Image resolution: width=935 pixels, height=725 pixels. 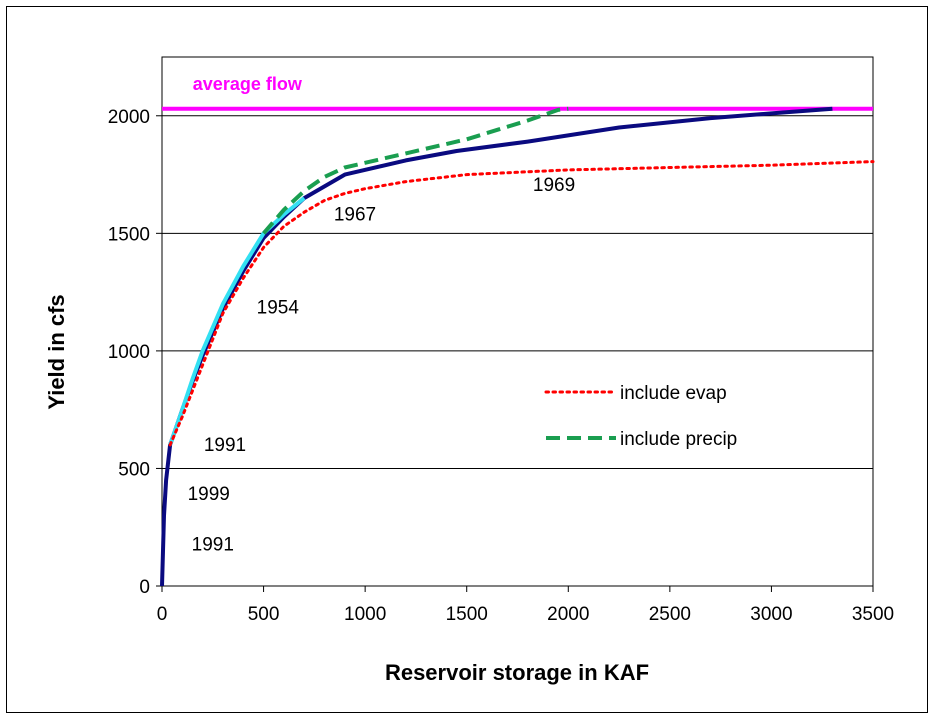 What do you see at coordinates (678, 439) in the screenshot?
I see `legend-label-include-precip: include precip` at bounding box center [678, 439].